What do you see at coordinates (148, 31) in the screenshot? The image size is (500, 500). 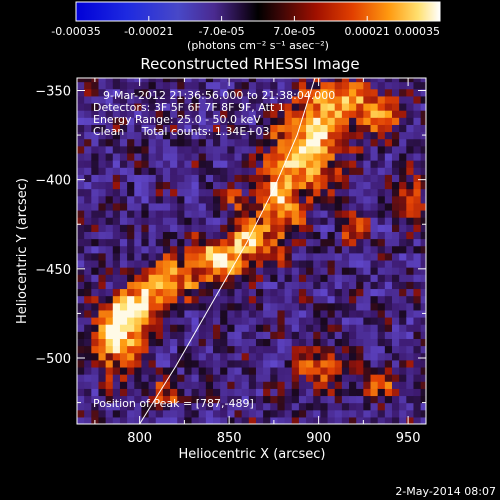 I see `colorbar-tick-label: -0.00021` at bounding box center [148, 31].